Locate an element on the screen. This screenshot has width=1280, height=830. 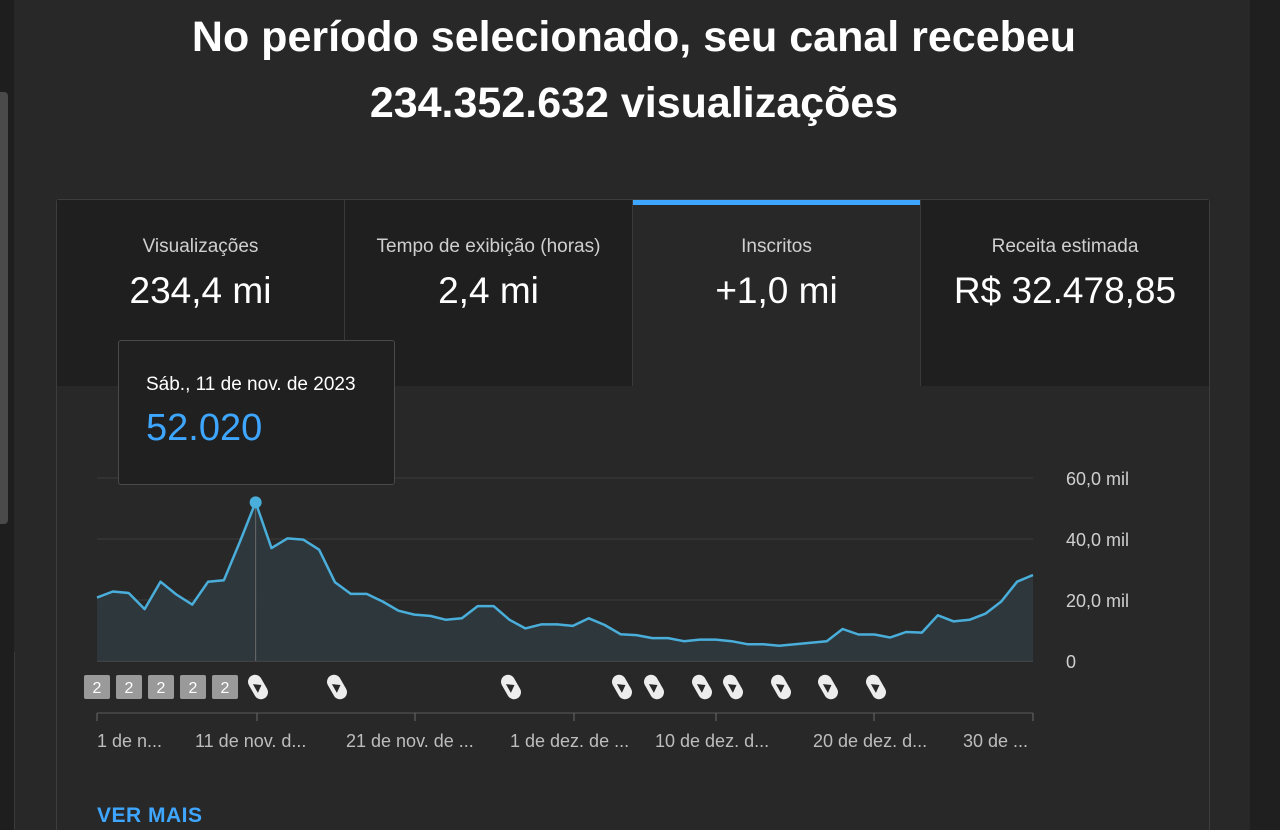
tooltip-value: 52.020 is located at coordinates (204, 428).